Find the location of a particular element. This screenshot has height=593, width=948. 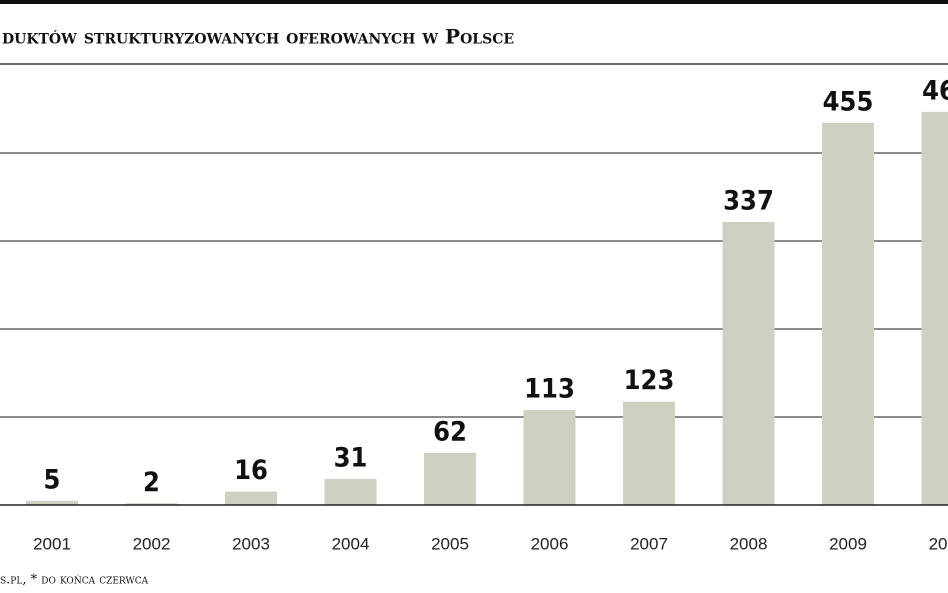

value-label: 2 is located at coordinates (151, 482).